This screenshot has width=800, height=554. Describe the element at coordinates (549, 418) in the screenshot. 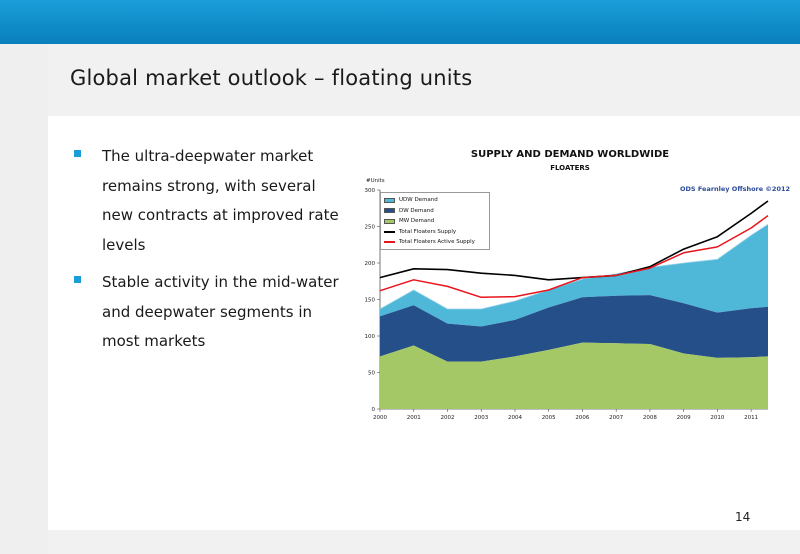

I see `x-tick-label: 2005` at that location.